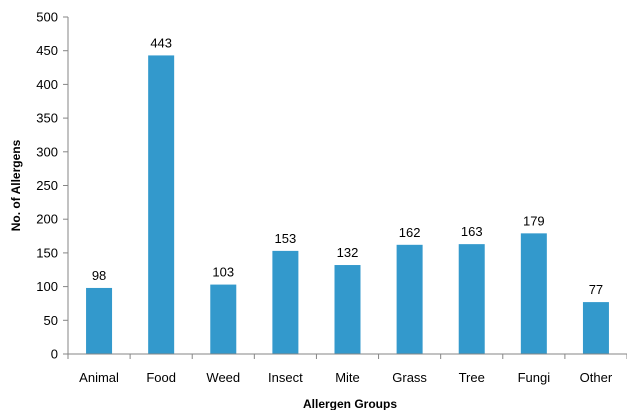  What do you see at coordinates (409, 299) in the screenshot?
I see `bar-grass` at bounding box center [409, 299].